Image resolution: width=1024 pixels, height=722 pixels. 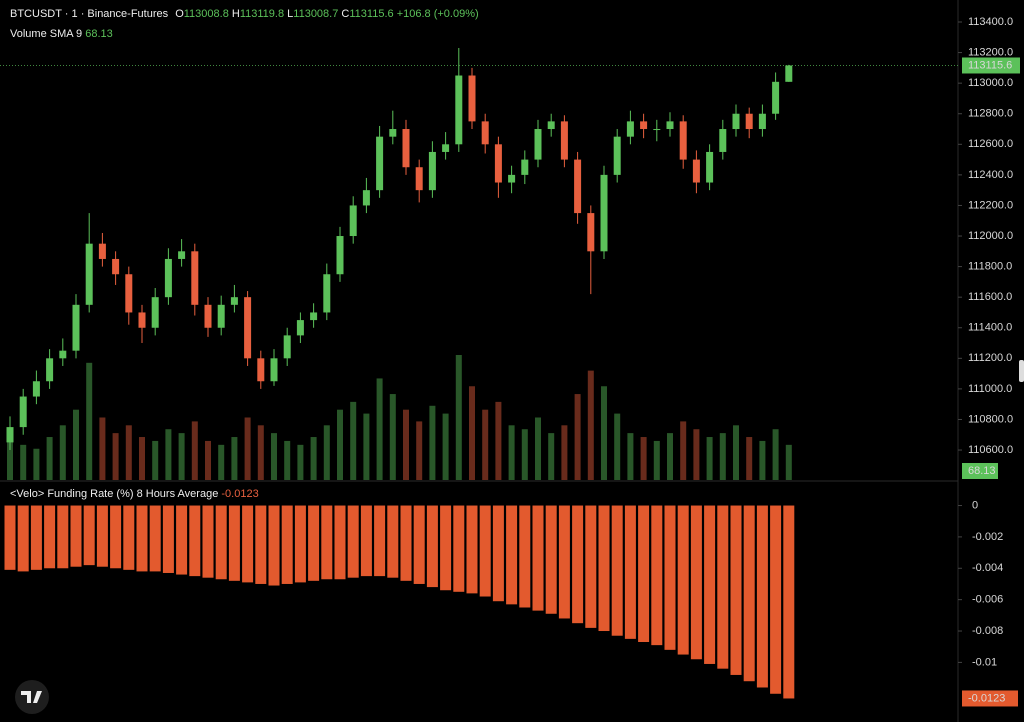 What do you see at coordinates (990, 297) in the screenshot?
I see `y-tick-label: 111600.0` at bounding box center [990, 297].